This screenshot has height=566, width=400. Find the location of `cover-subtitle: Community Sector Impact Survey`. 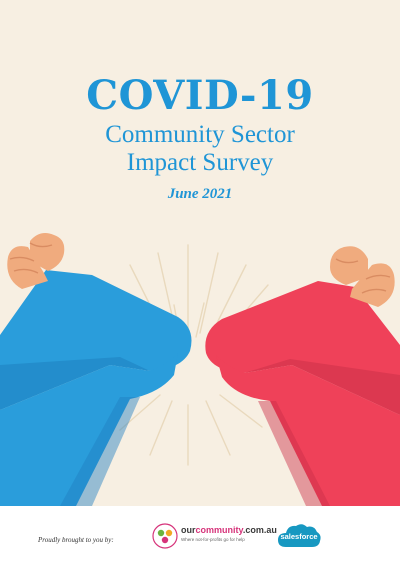

cover-subtitle: Community Sector Impact Survey is located at coordinates (200, 149).